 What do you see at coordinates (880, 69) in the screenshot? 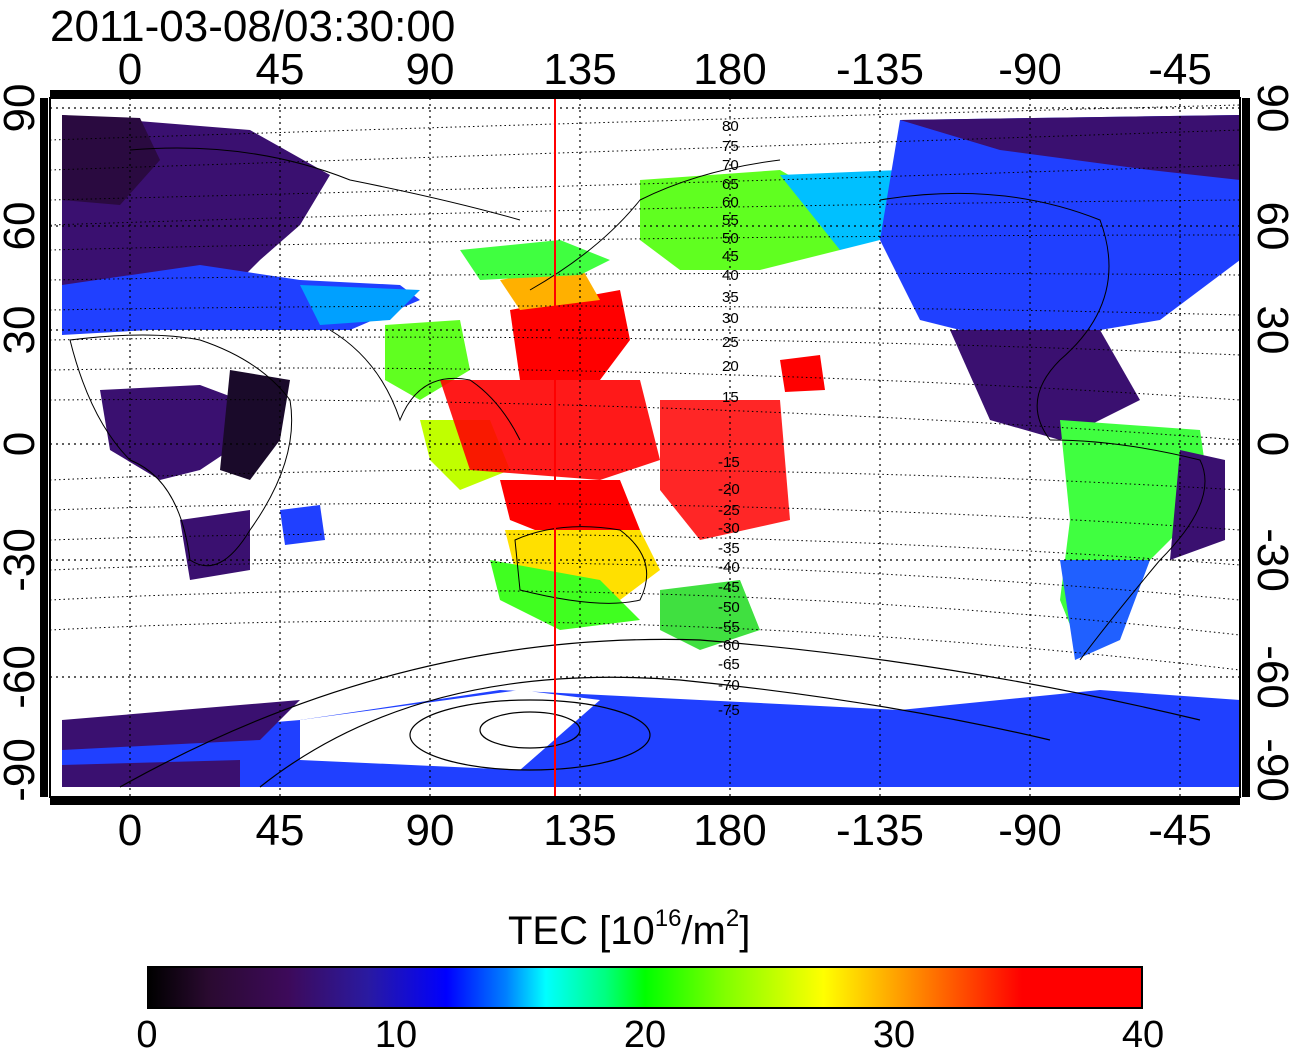
I see `top-lon-tick: -135` at bounding box center [880, 69].